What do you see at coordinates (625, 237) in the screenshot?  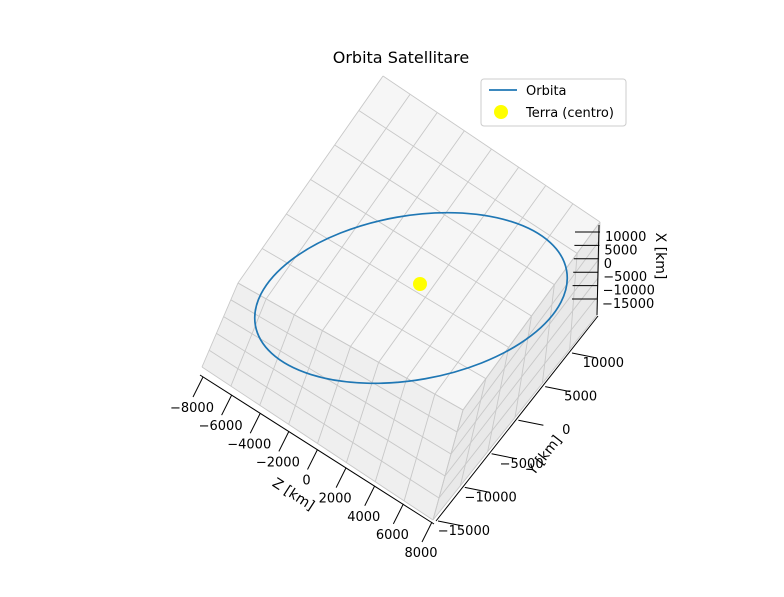 I see `x-tick-label: 10000` at bounding box center [625, 237].